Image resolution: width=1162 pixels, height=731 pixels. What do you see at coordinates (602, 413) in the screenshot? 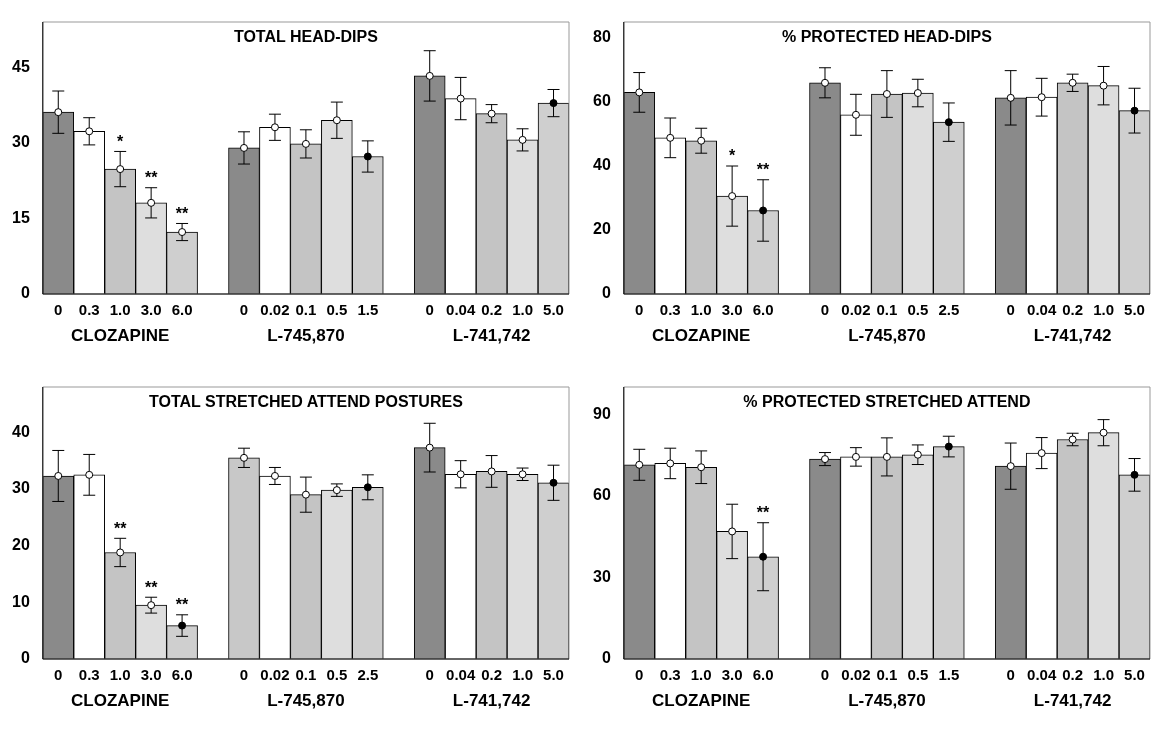
I see `y-tick-label: 90` at bounding box center [602, 413].